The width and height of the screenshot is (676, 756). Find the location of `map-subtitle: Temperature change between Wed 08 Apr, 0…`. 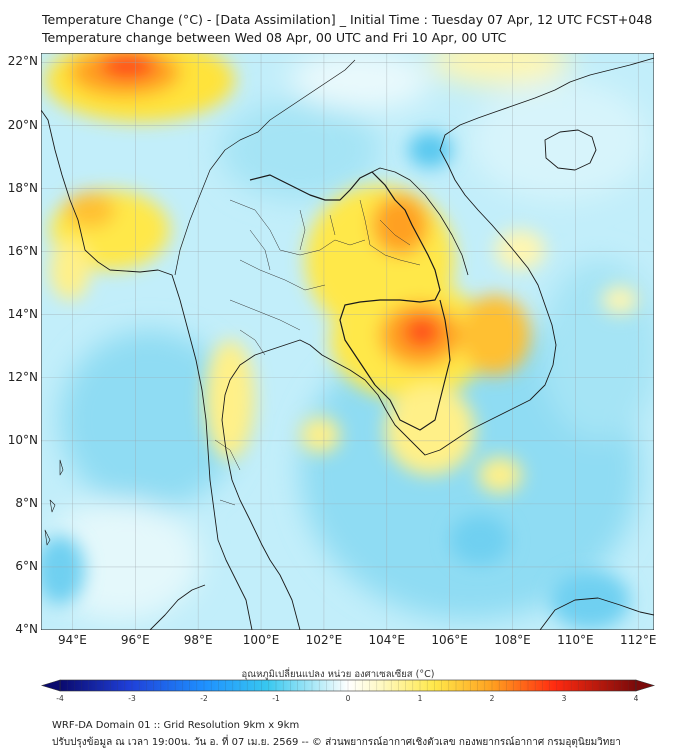

map-subtitle: Temperature change between Wed 08 Apr, 0… is located at coordinates (274, 37).